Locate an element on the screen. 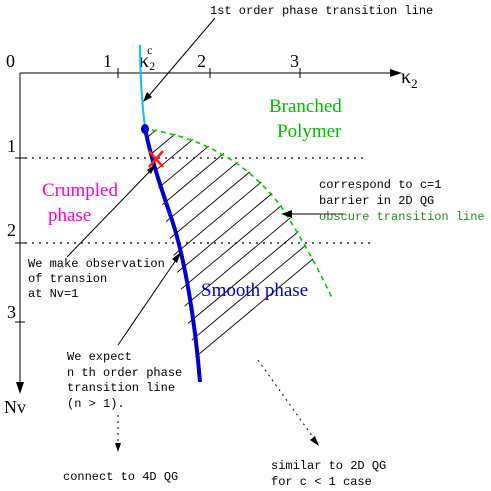 The width and height of the screenshot is (491, 491). similar-2d-pointer is located at coordinates (286, 400).